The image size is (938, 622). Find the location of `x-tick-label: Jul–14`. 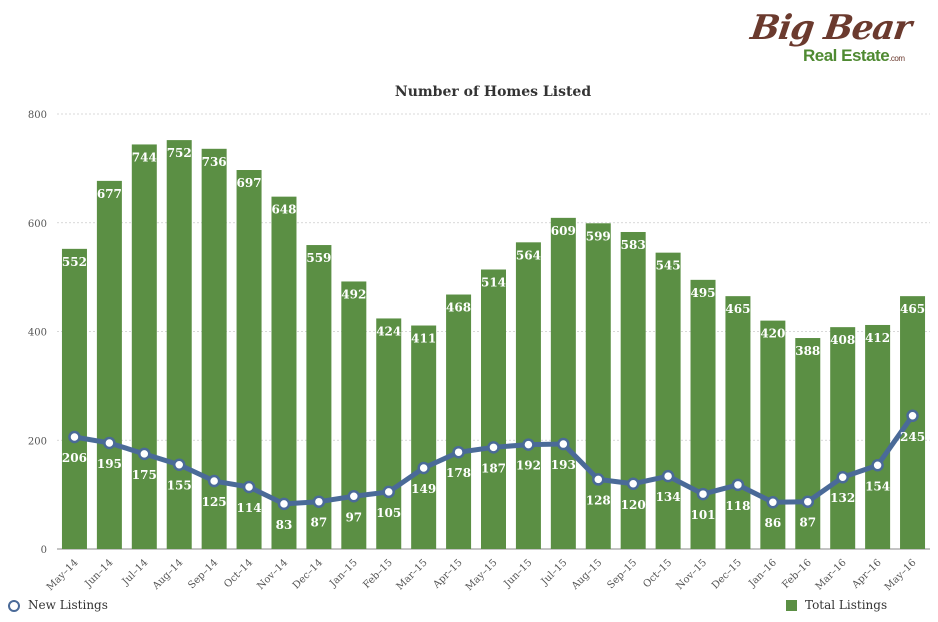

x-tick-label: Jul–14 is located at coordinates (135, 572).